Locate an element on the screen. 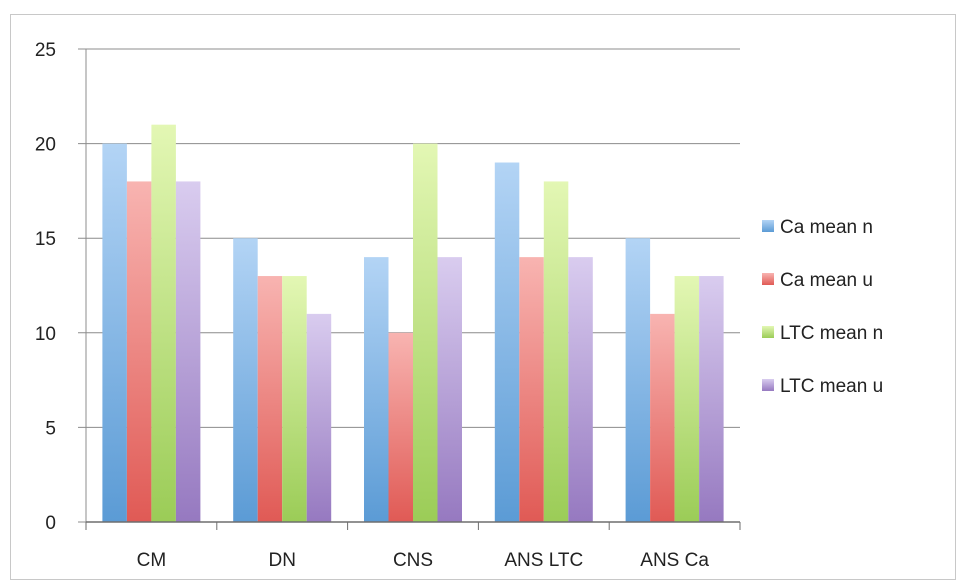 The height and width of the screenshot is (582, 959). y-tick-label: 25 is located at coordinates (45, 50).